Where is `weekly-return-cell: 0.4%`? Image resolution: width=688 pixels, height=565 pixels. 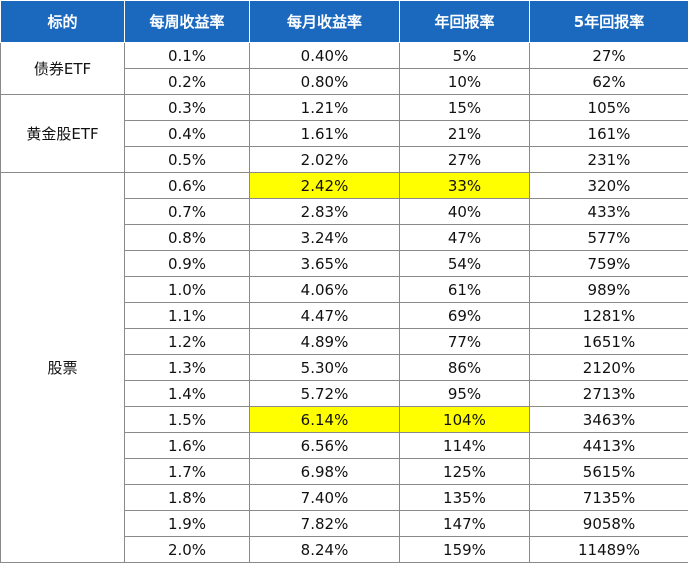
weekly-return-cell: 0.4% is located at coordinates (187, 133).